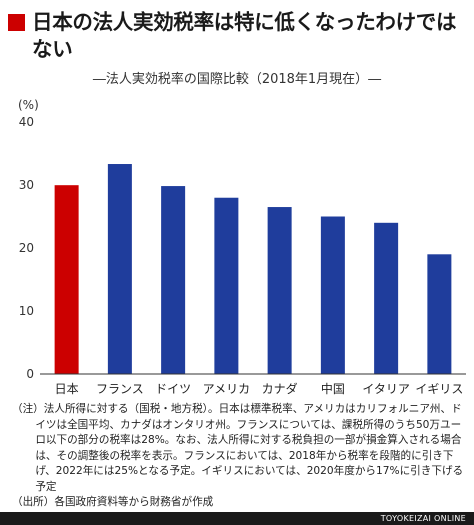 Image resolution: width=474 pixels, height=525 pixels. What do you see at coordinates (113, 502) in the screenshot?
I see `source-text: （出所）各国政府資料等から財務省が作成` at bounding box center [113, 502].